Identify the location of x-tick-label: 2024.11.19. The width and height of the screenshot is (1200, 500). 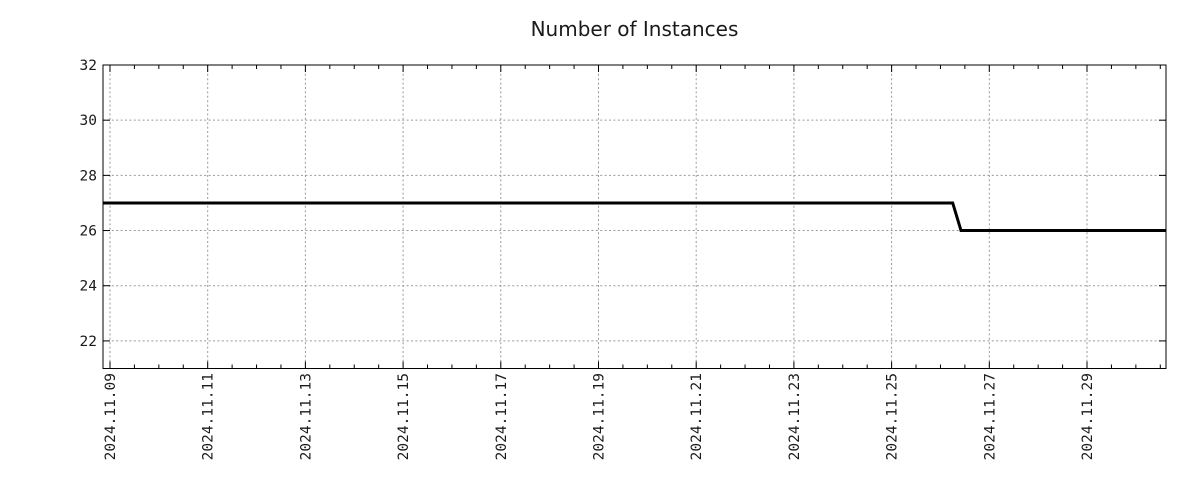
(599, 416).